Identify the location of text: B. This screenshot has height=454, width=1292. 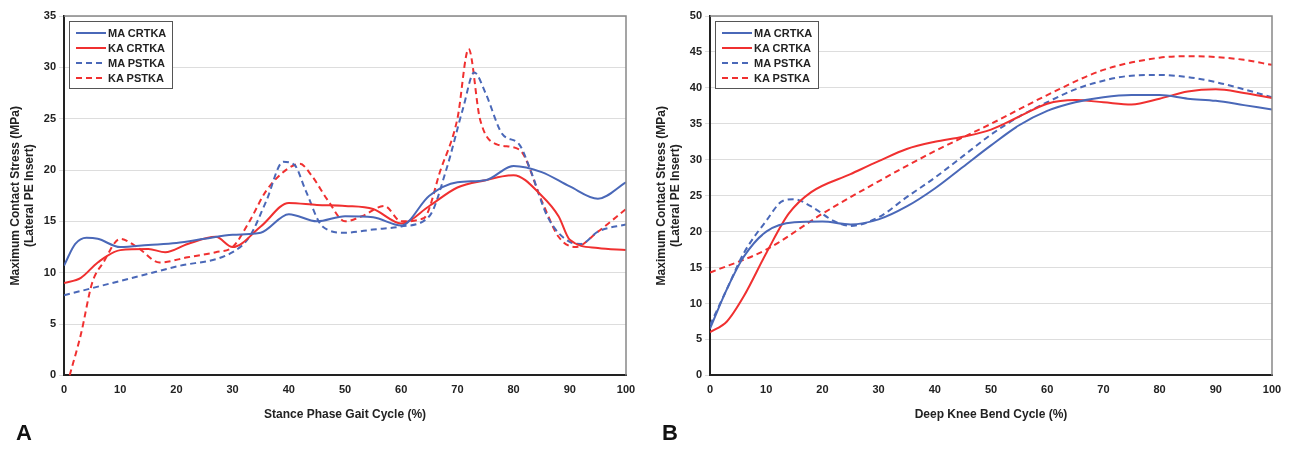
(670, 433).